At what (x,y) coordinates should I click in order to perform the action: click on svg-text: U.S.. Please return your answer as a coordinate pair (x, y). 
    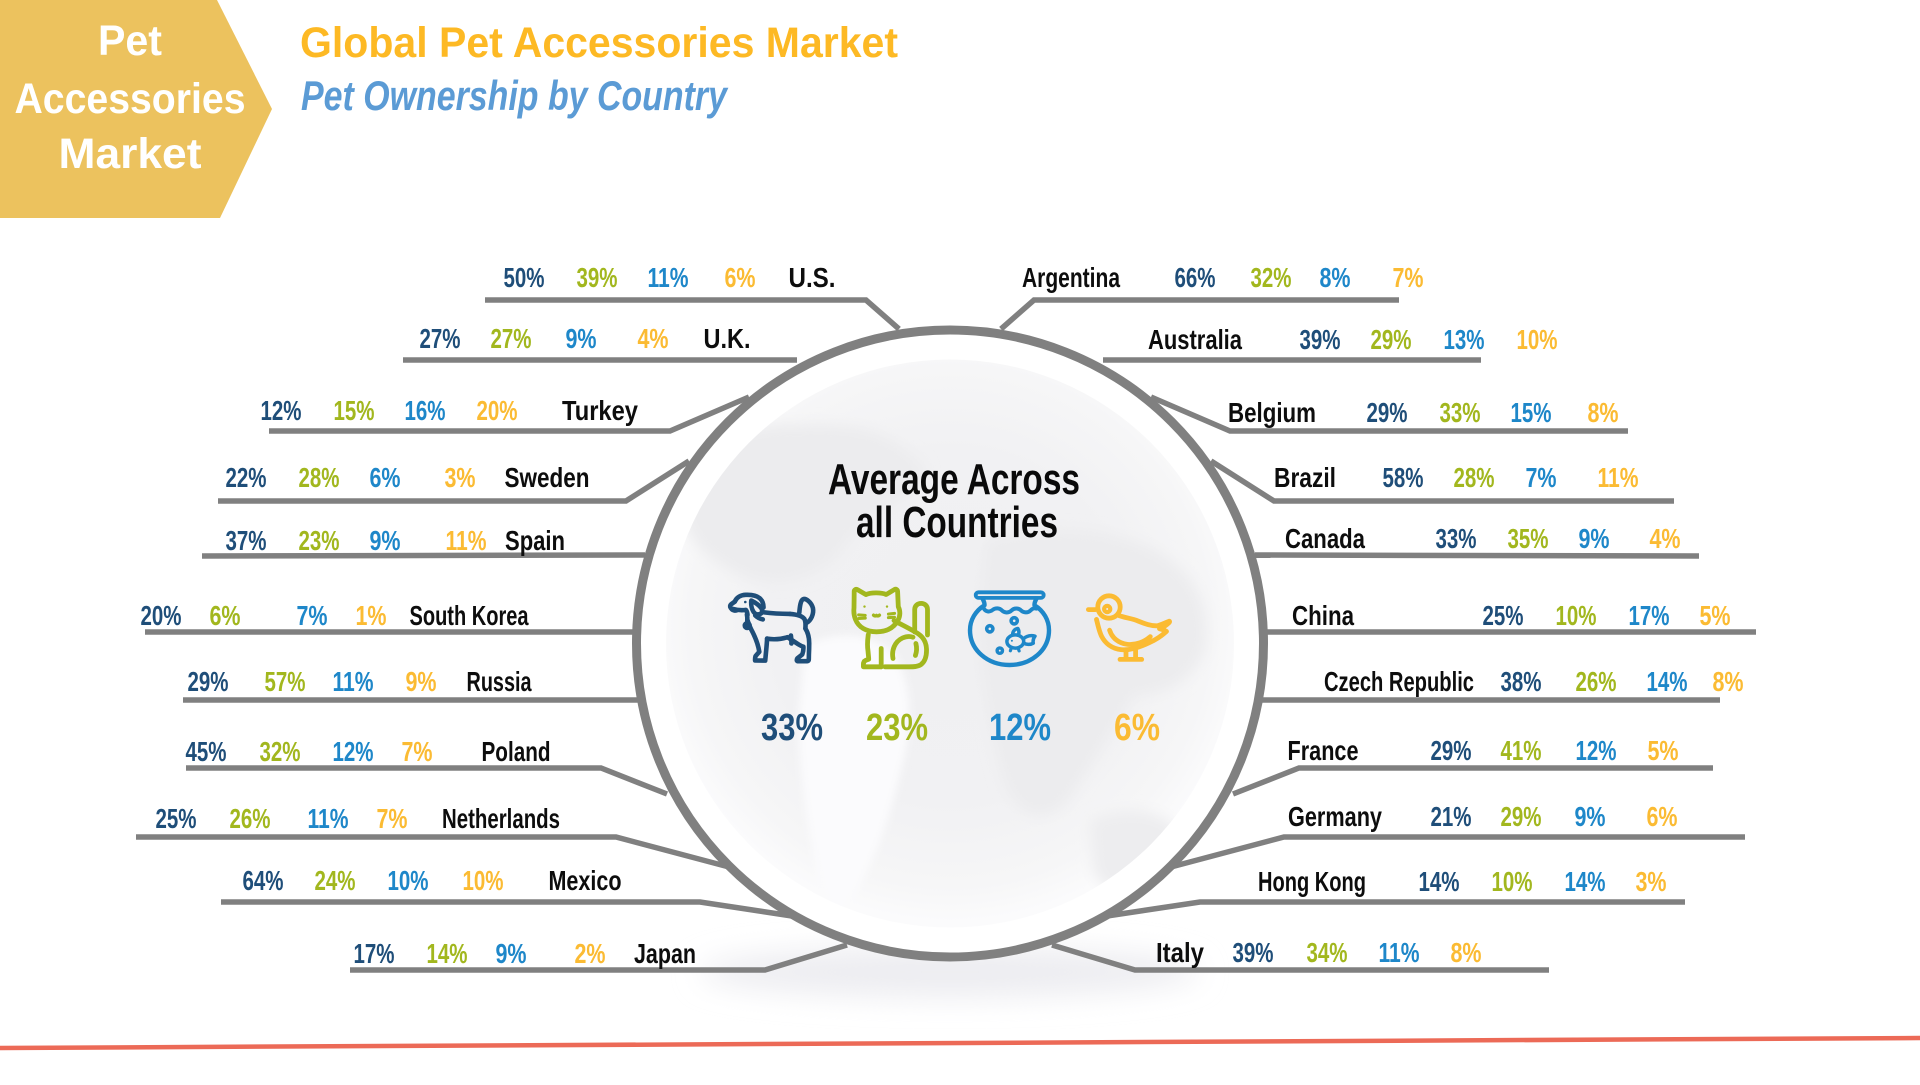
    Looking at the image, I should click on (812, 277).